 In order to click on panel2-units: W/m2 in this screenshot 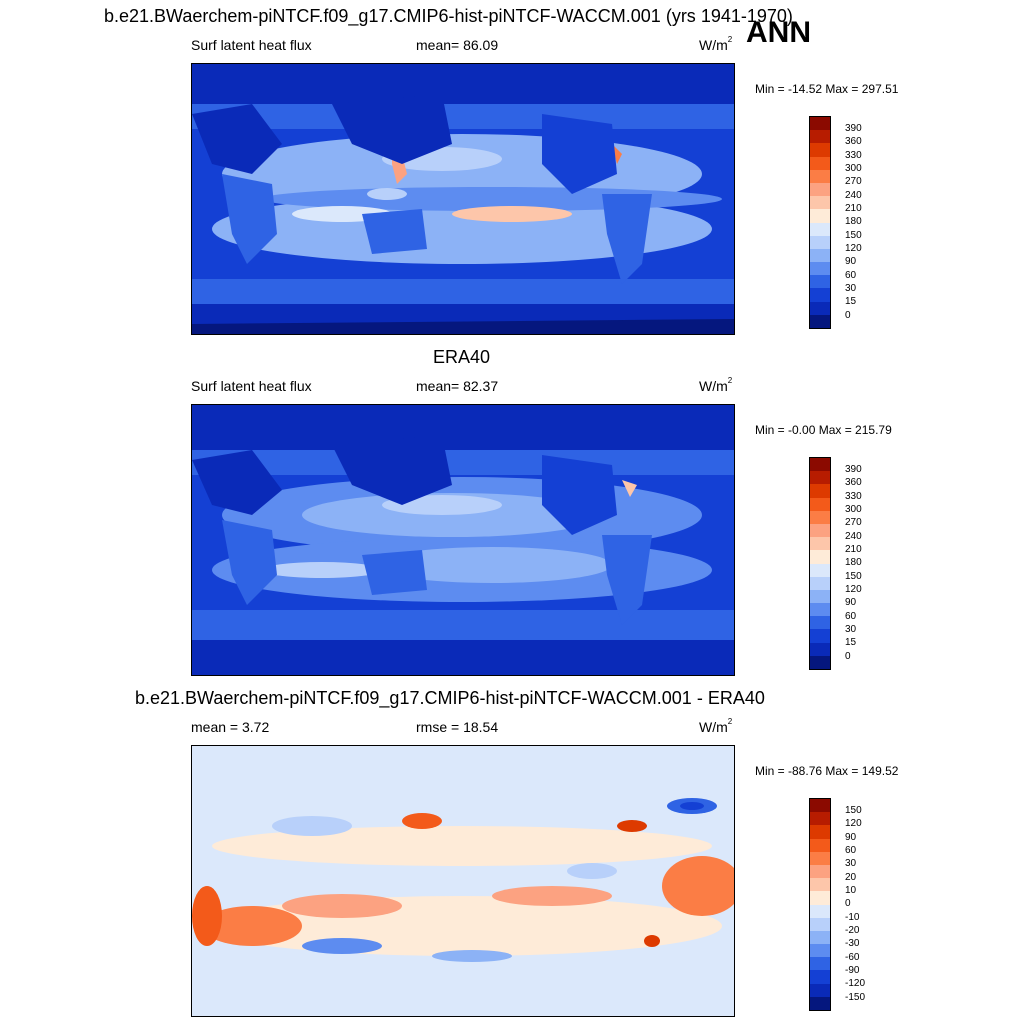, I will do `click(716, 385)`.